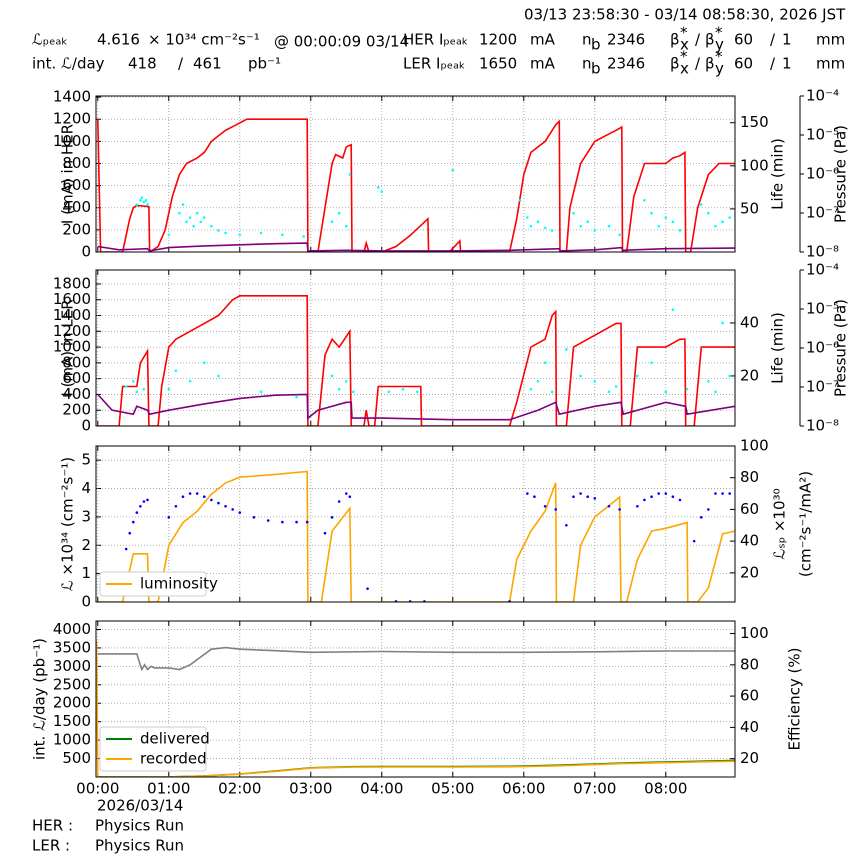 This screenshot has width=864, height=864. What do you see at coordinates (830, 40) in the screenshot?
I see `header-text: mm` at bounding box center [830, 40].